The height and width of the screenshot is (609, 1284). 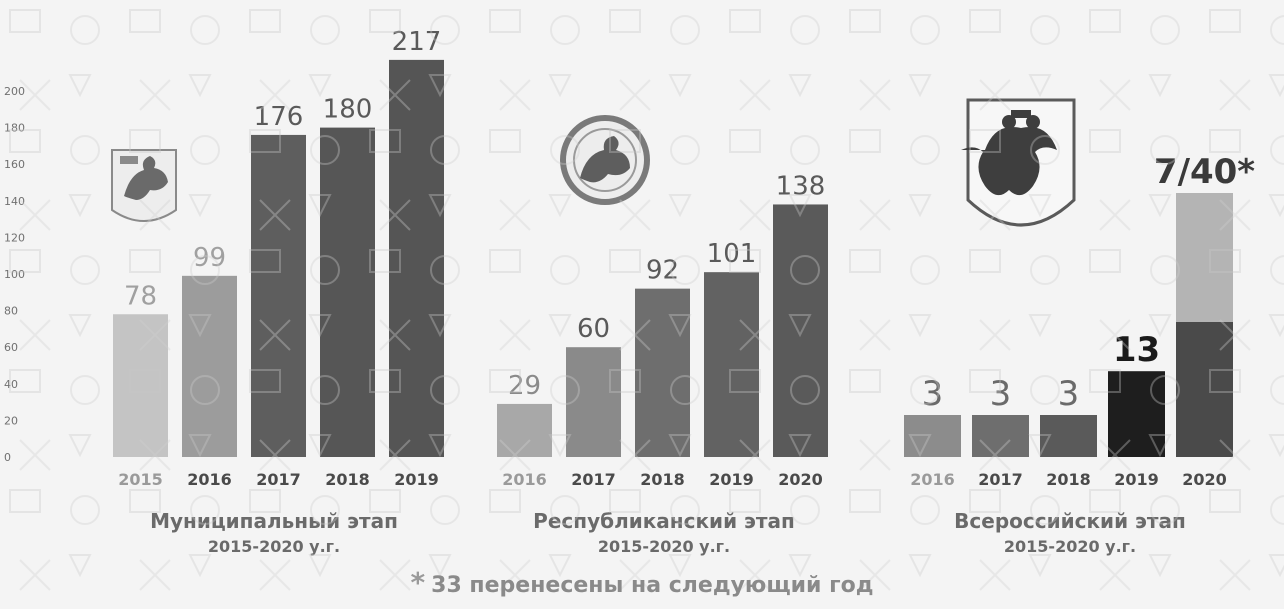 I want to click on footnote-text: 33 перенесены на следующий год, so click(x=652, y=585).